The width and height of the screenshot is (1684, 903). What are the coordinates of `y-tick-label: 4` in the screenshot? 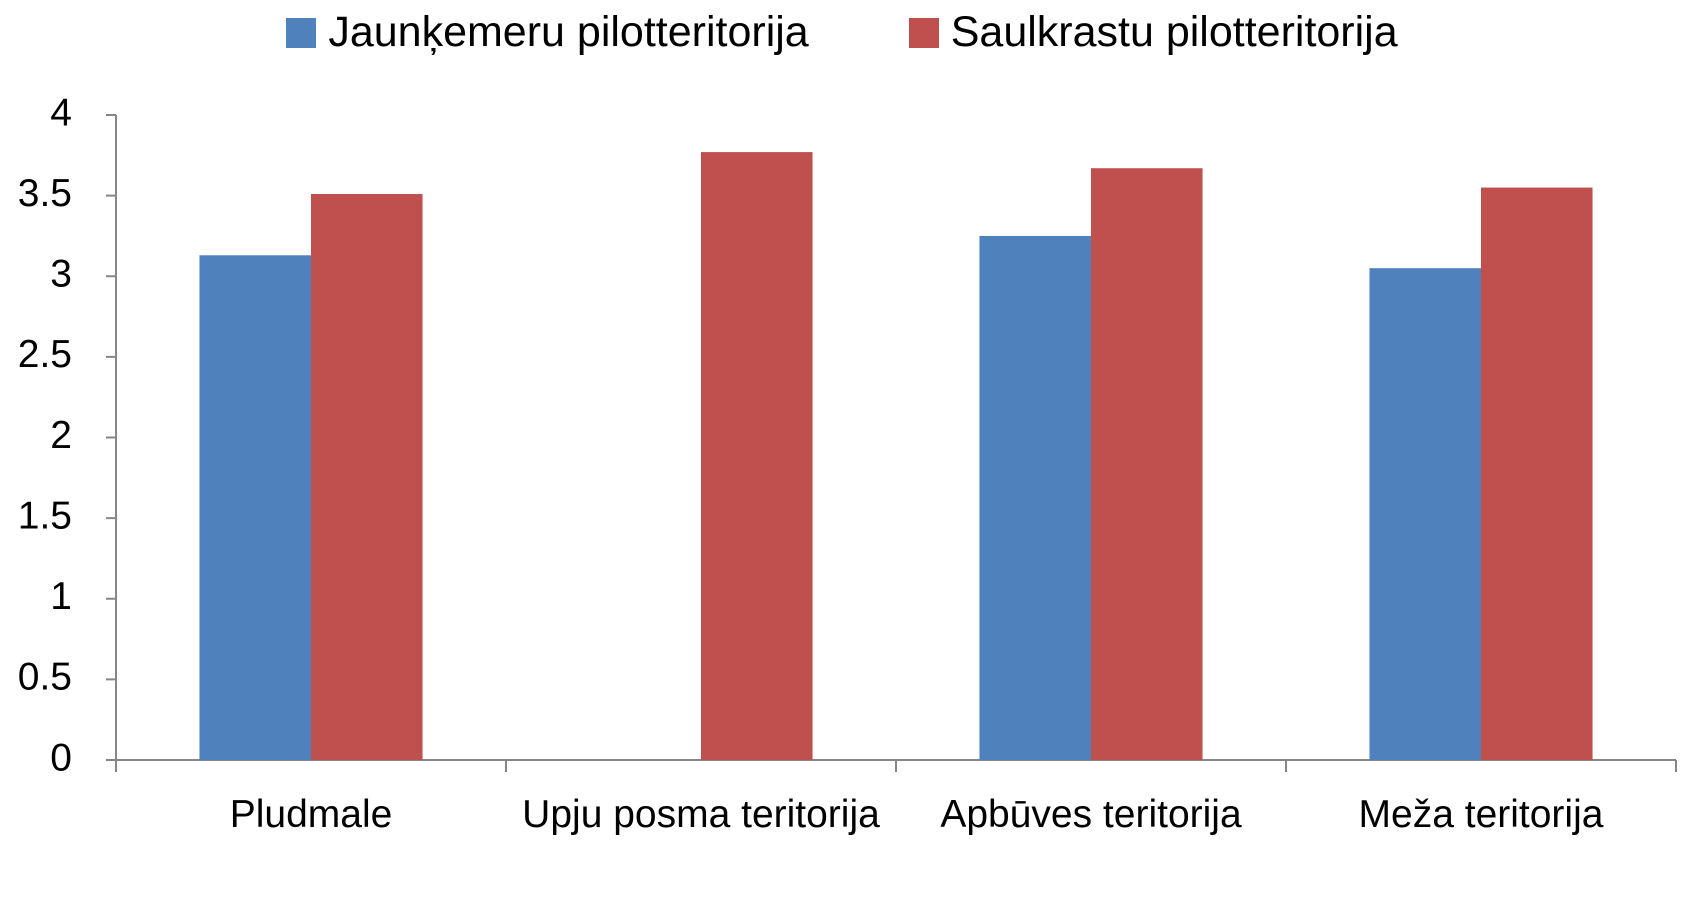 It's located at (61, 112).